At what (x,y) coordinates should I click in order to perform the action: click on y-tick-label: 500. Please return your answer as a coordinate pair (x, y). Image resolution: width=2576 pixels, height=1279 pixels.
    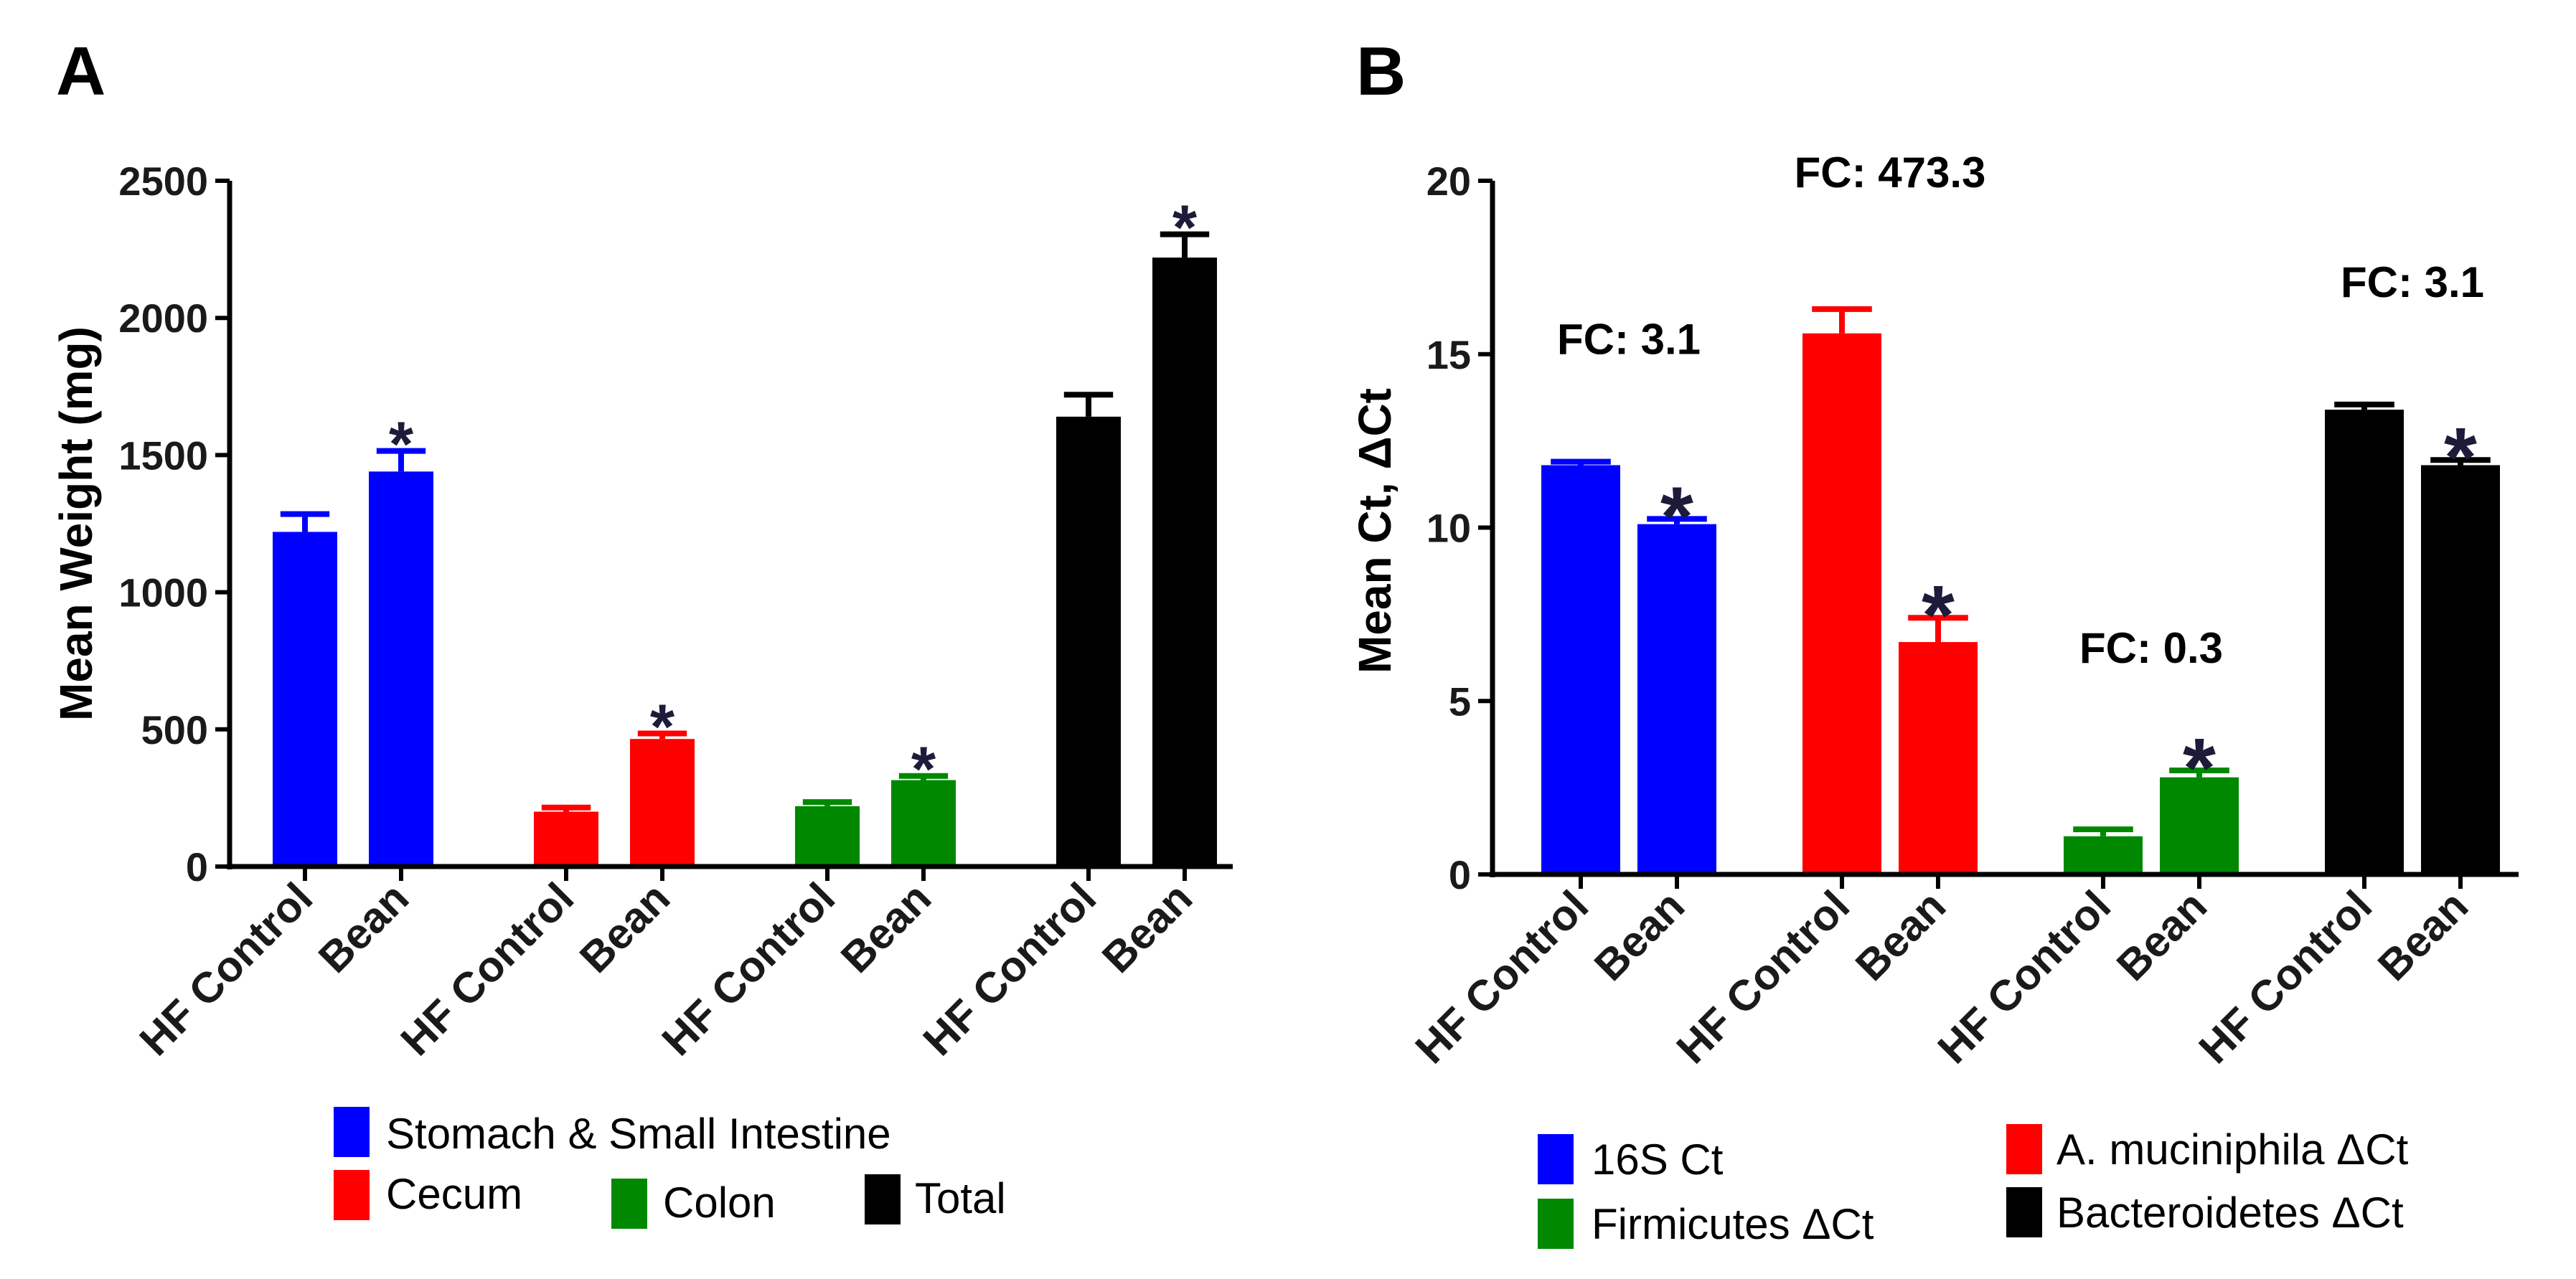
    Looking at the image, I should click on (174, 729).